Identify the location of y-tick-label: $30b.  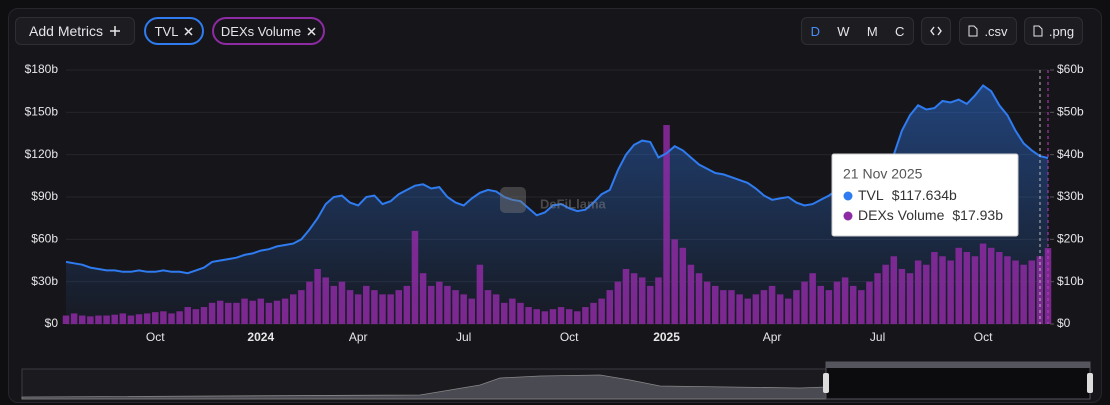
(44, 281).